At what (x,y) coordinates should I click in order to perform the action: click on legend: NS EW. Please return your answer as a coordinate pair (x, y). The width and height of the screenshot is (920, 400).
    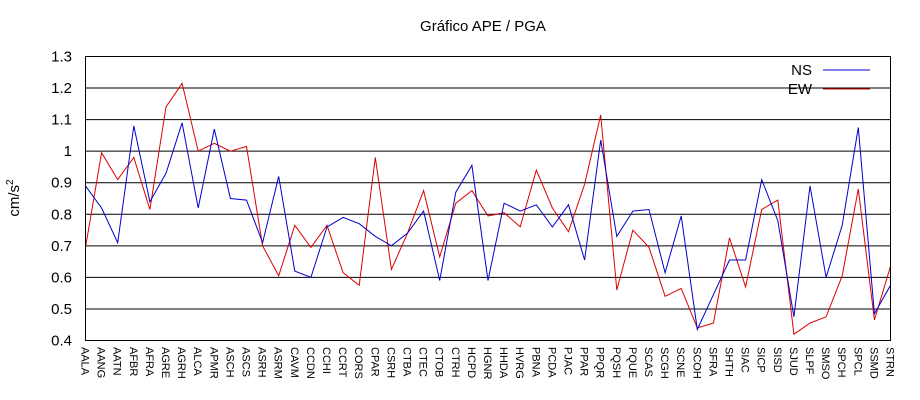
    Looking at the image, I should click on (829, 80).